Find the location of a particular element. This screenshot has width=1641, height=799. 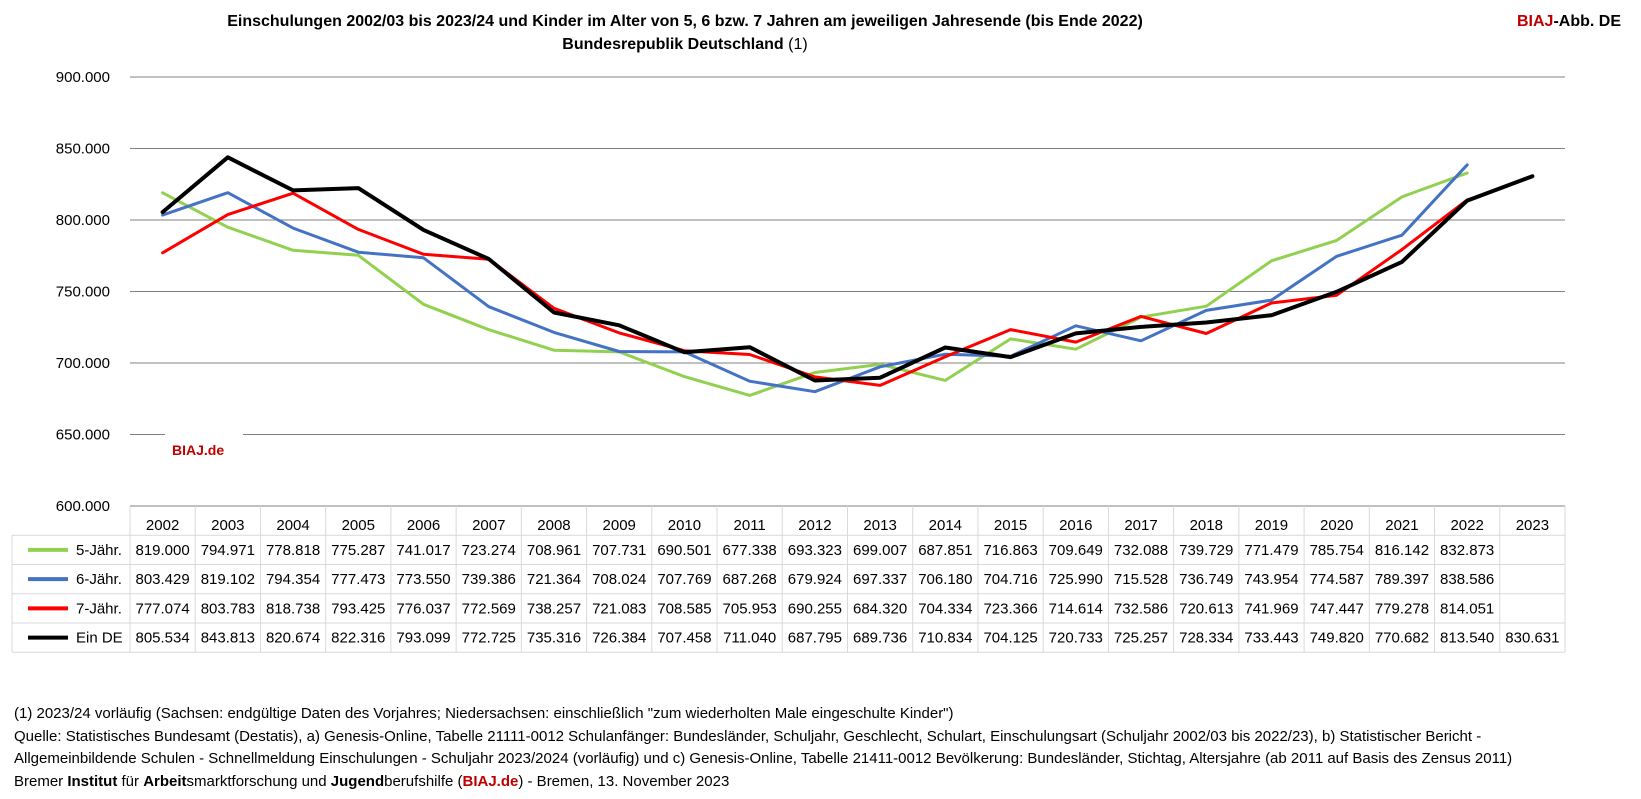

title-country: Bundesrepublik Deutschland is located at coordinates (673, 44).